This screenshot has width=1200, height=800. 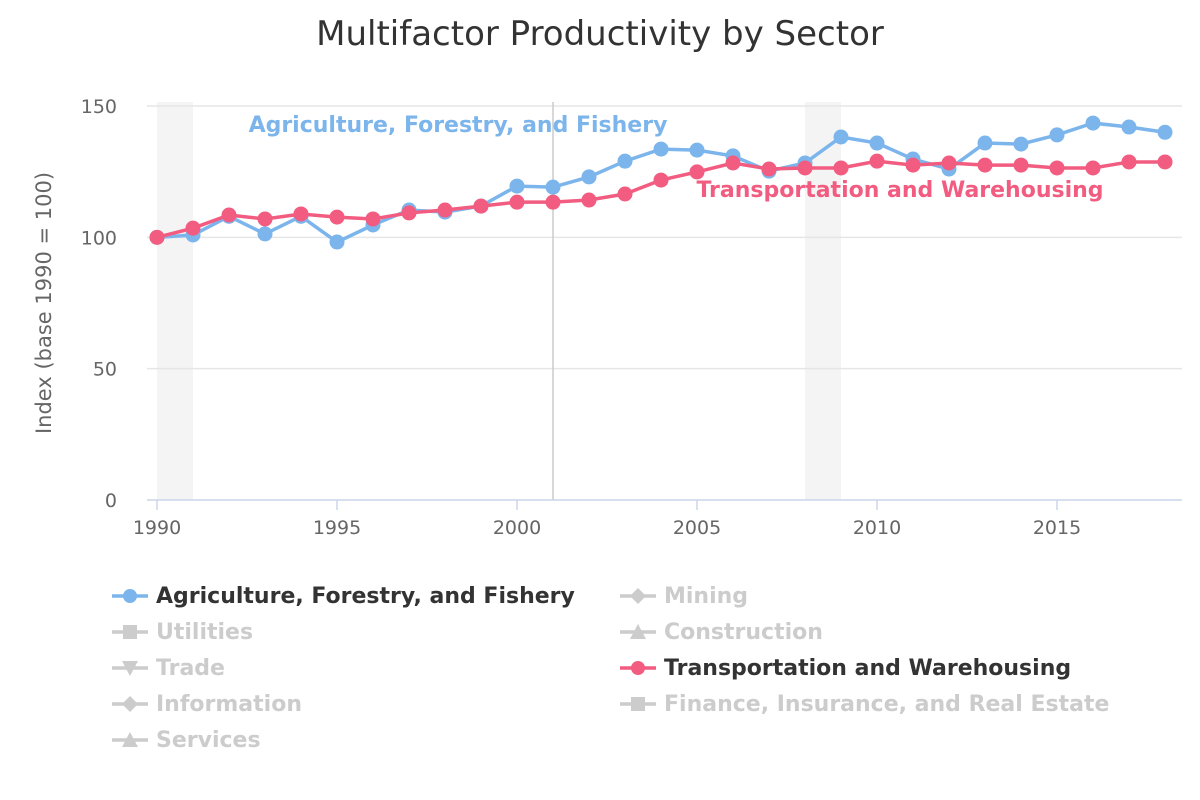 I want to click on legend-item: Construction, so click(x=721, y=632).